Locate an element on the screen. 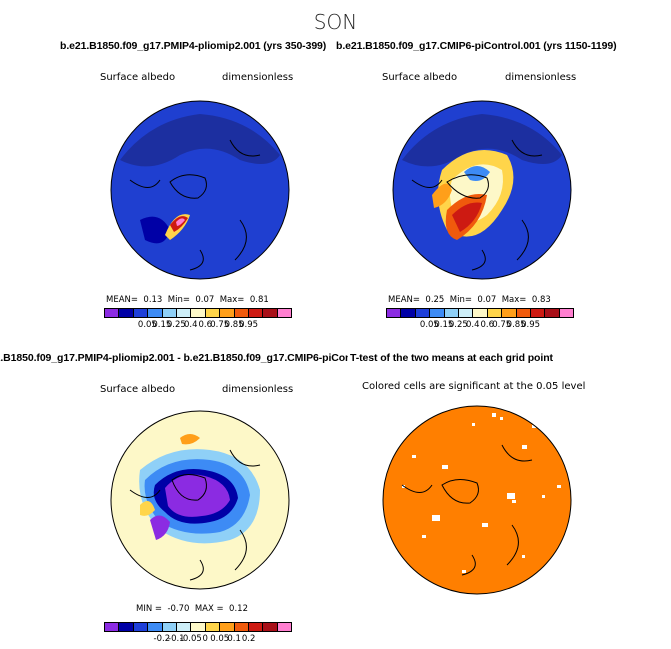  colorbar-tick-label: 0.1 is located at coordinates (234, 639).